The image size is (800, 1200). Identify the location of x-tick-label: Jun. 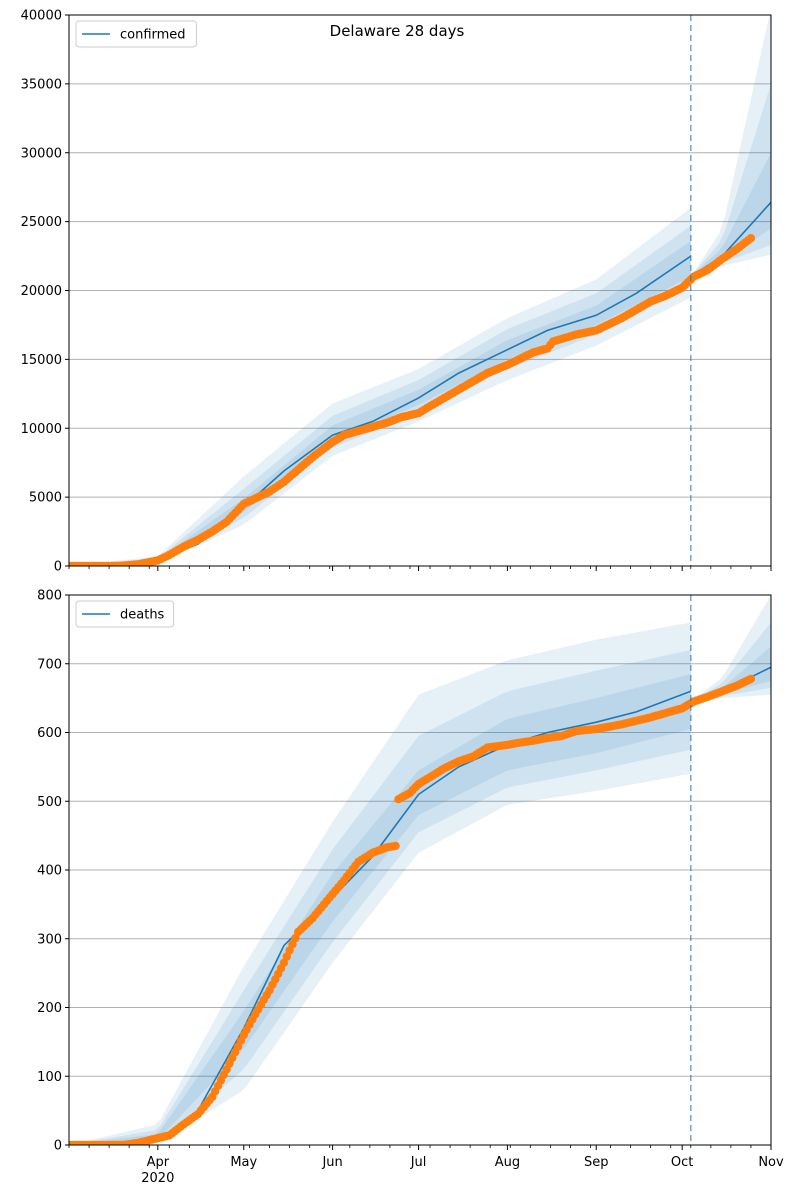
(331, 1162).